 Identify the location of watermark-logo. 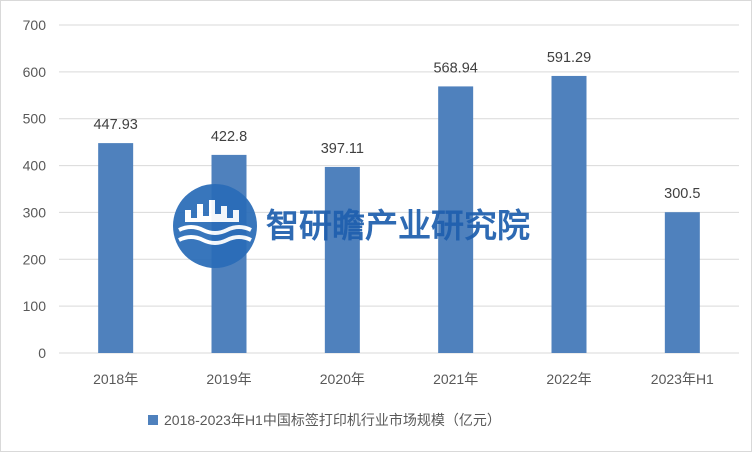
(215, 226).